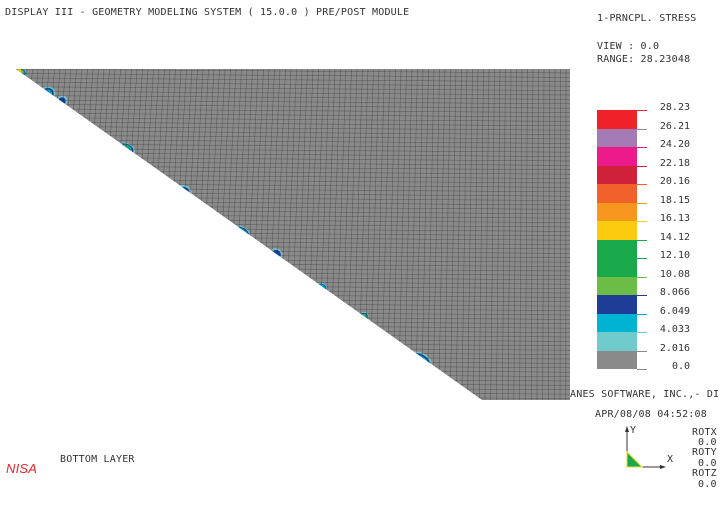 This screenshot has width=720, height=505. What do you see at coordinates (645, 394) in the screenshot?
I see `company-text: ANES SOFTWARE, INC.,- DIS` at bounding box center [645, 394].